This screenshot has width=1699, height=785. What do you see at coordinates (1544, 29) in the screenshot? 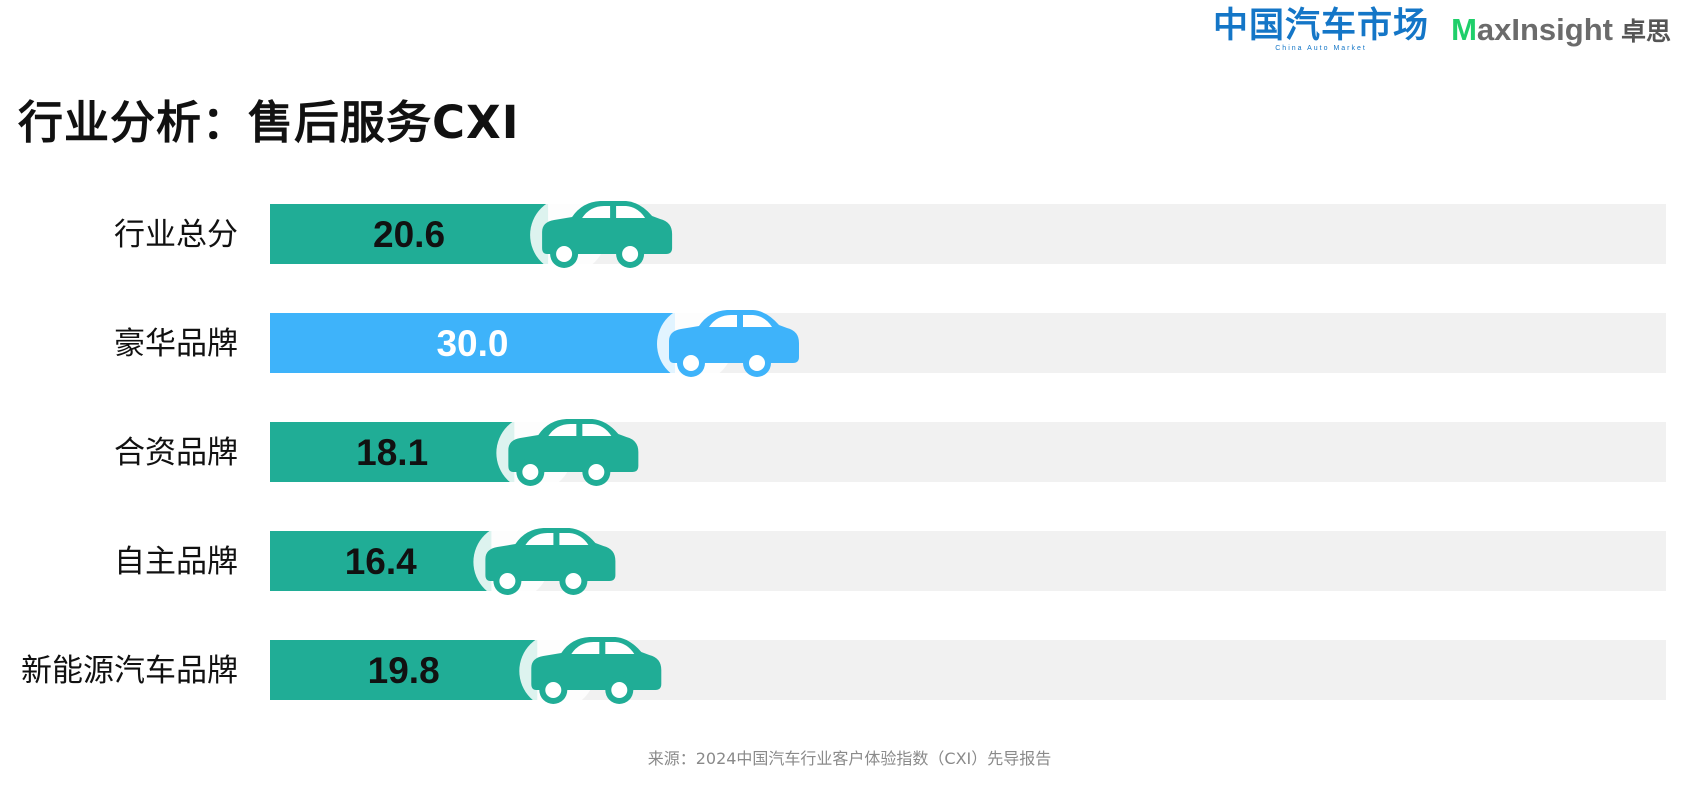
I see `mi-logo-rest: axInsight` at bounding box center [1544, 29].